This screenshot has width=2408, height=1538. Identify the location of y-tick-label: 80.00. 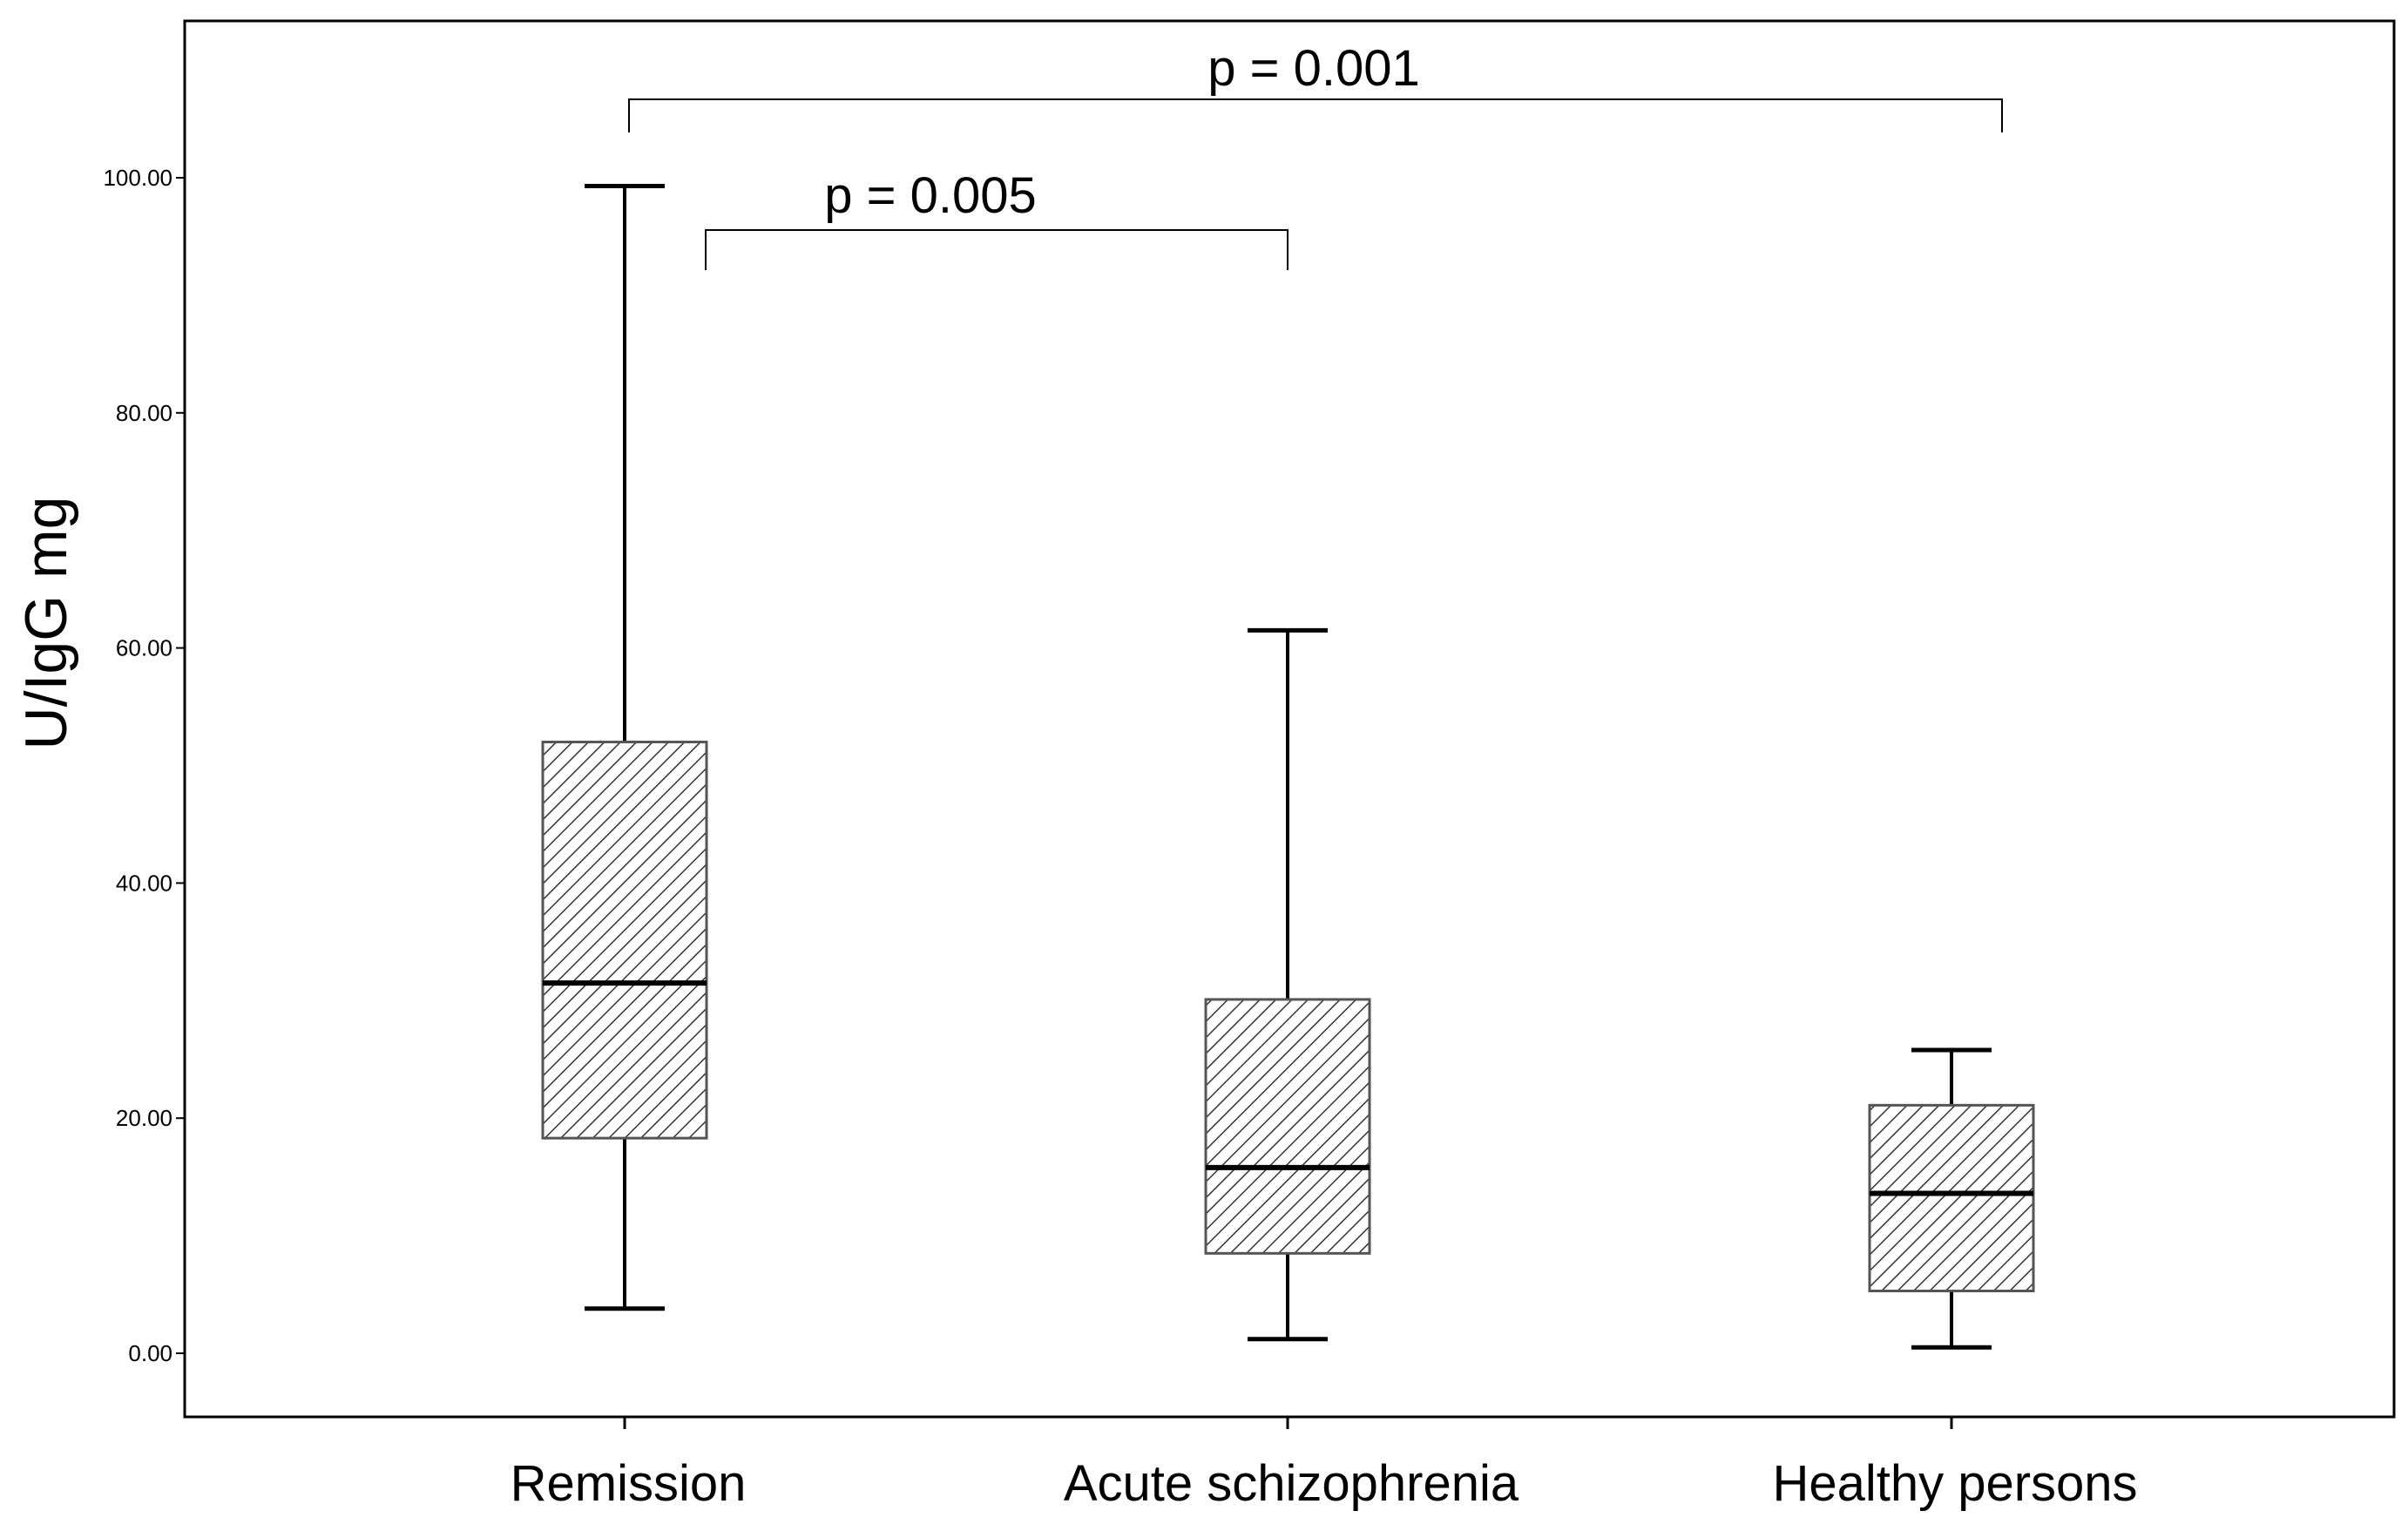
(144, 413).